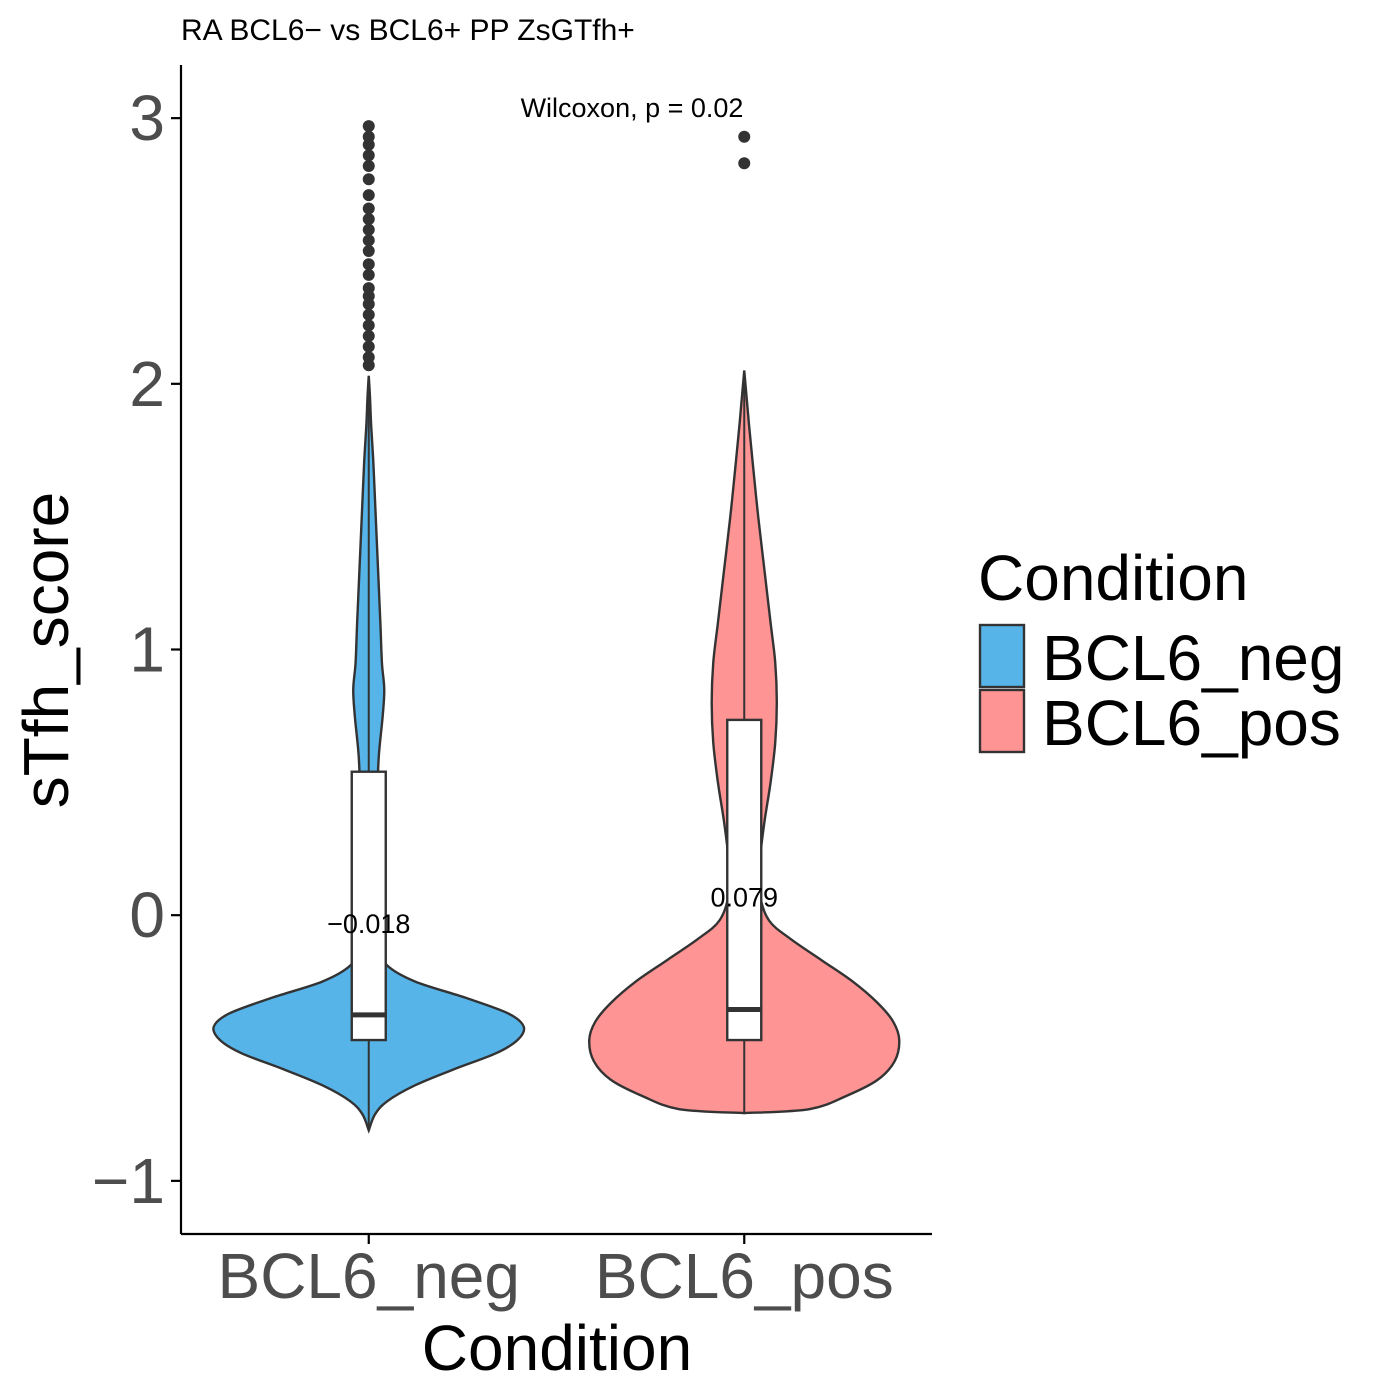 The width and height of the screenshot is (1400, 1400). I want to click on wilcoxon-test-label: Wilcoxon, p = 0.02, so click(632, 108).